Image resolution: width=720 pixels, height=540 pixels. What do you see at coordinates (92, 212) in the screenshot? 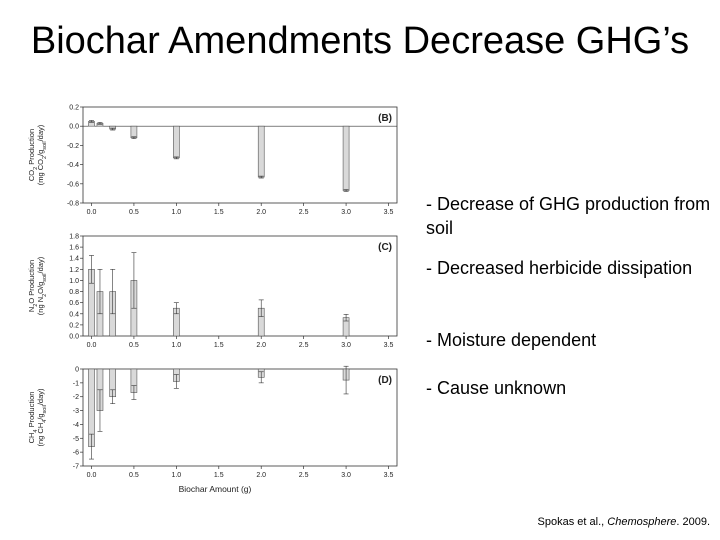
I see `co2-x-tick-label: 0.0` at bounding box center [92, 212].